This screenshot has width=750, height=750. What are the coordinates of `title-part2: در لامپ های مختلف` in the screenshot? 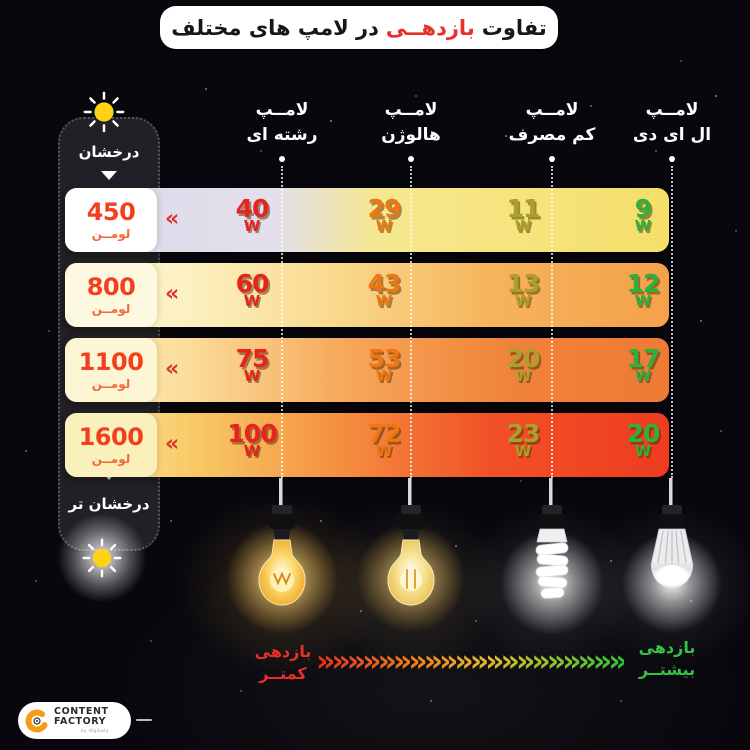 It's located at (275, 27).